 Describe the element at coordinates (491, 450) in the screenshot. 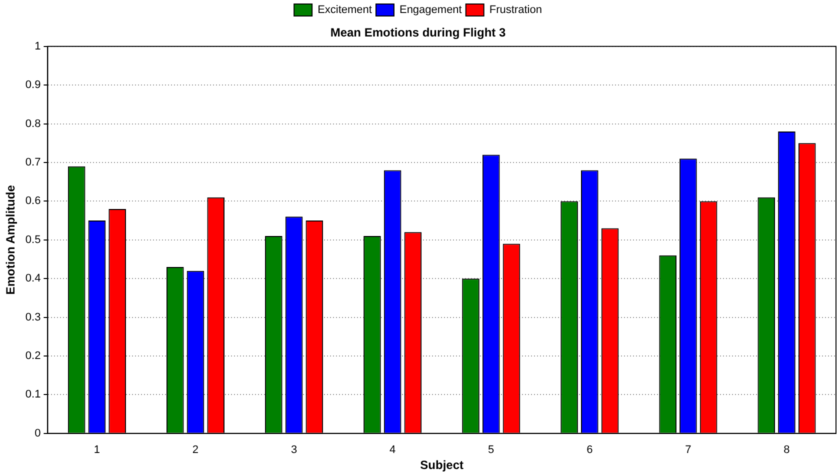

I see `x-tick-label: 5` at that location.